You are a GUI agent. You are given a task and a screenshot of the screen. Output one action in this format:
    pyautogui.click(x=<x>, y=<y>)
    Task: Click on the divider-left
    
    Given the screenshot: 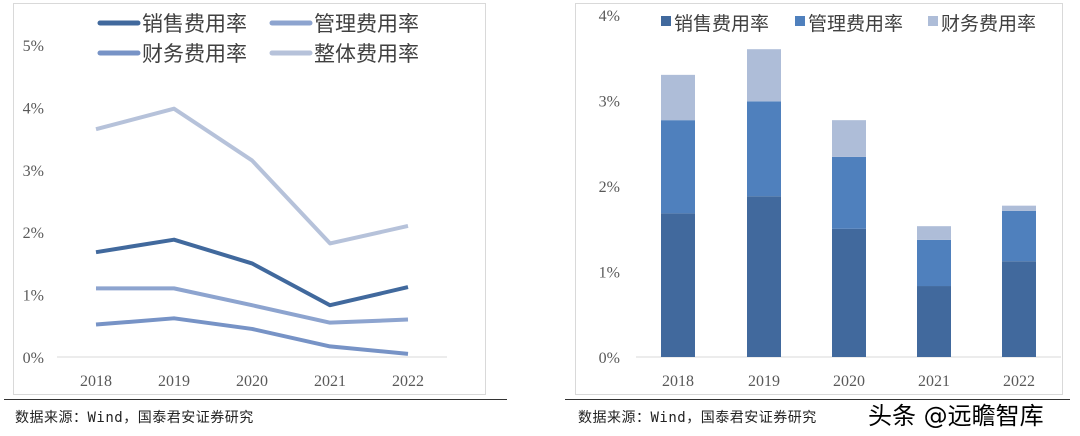 What is the action you would take?
    pyautogui.click(x=255, y=399)
    